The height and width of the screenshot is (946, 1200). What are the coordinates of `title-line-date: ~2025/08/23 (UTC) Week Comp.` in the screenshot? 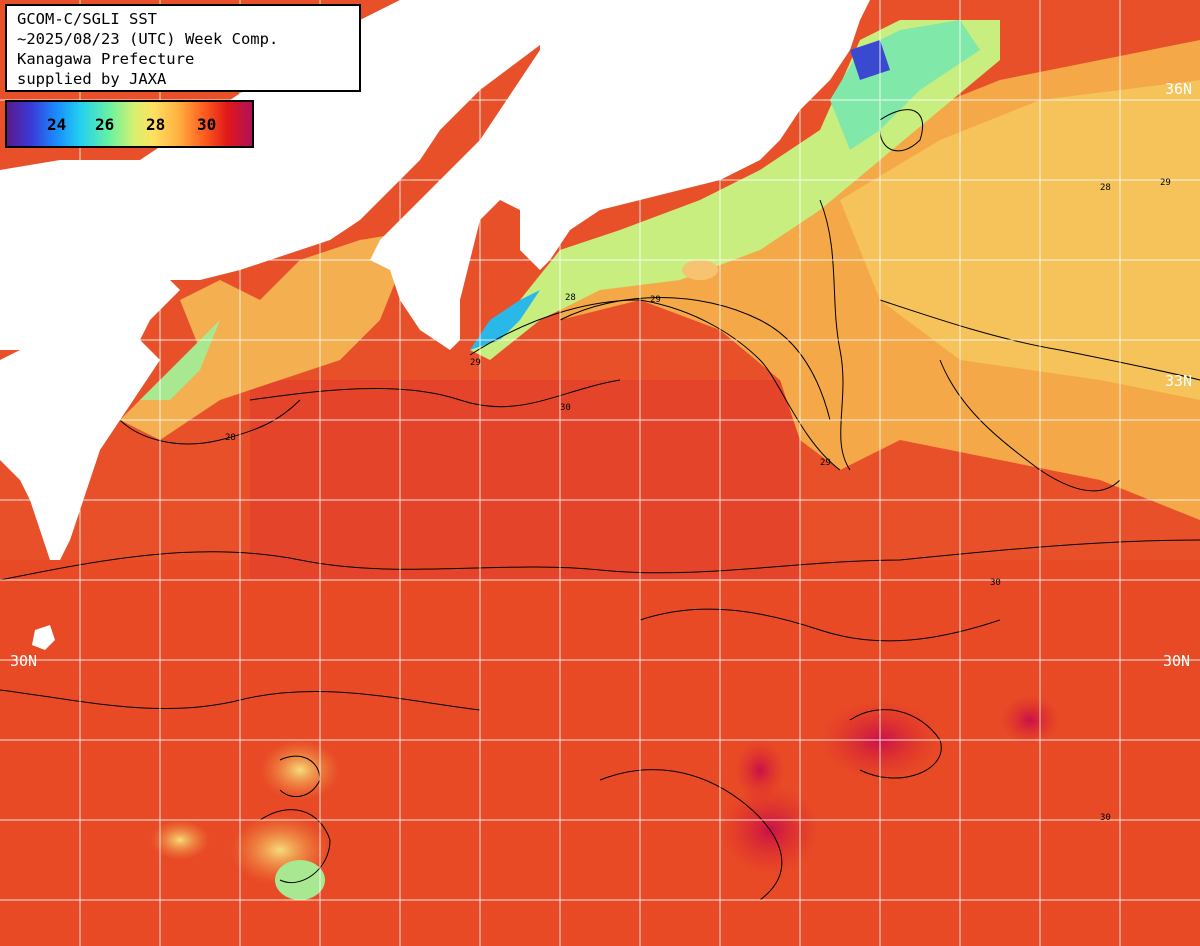 It's located at (148, 39).